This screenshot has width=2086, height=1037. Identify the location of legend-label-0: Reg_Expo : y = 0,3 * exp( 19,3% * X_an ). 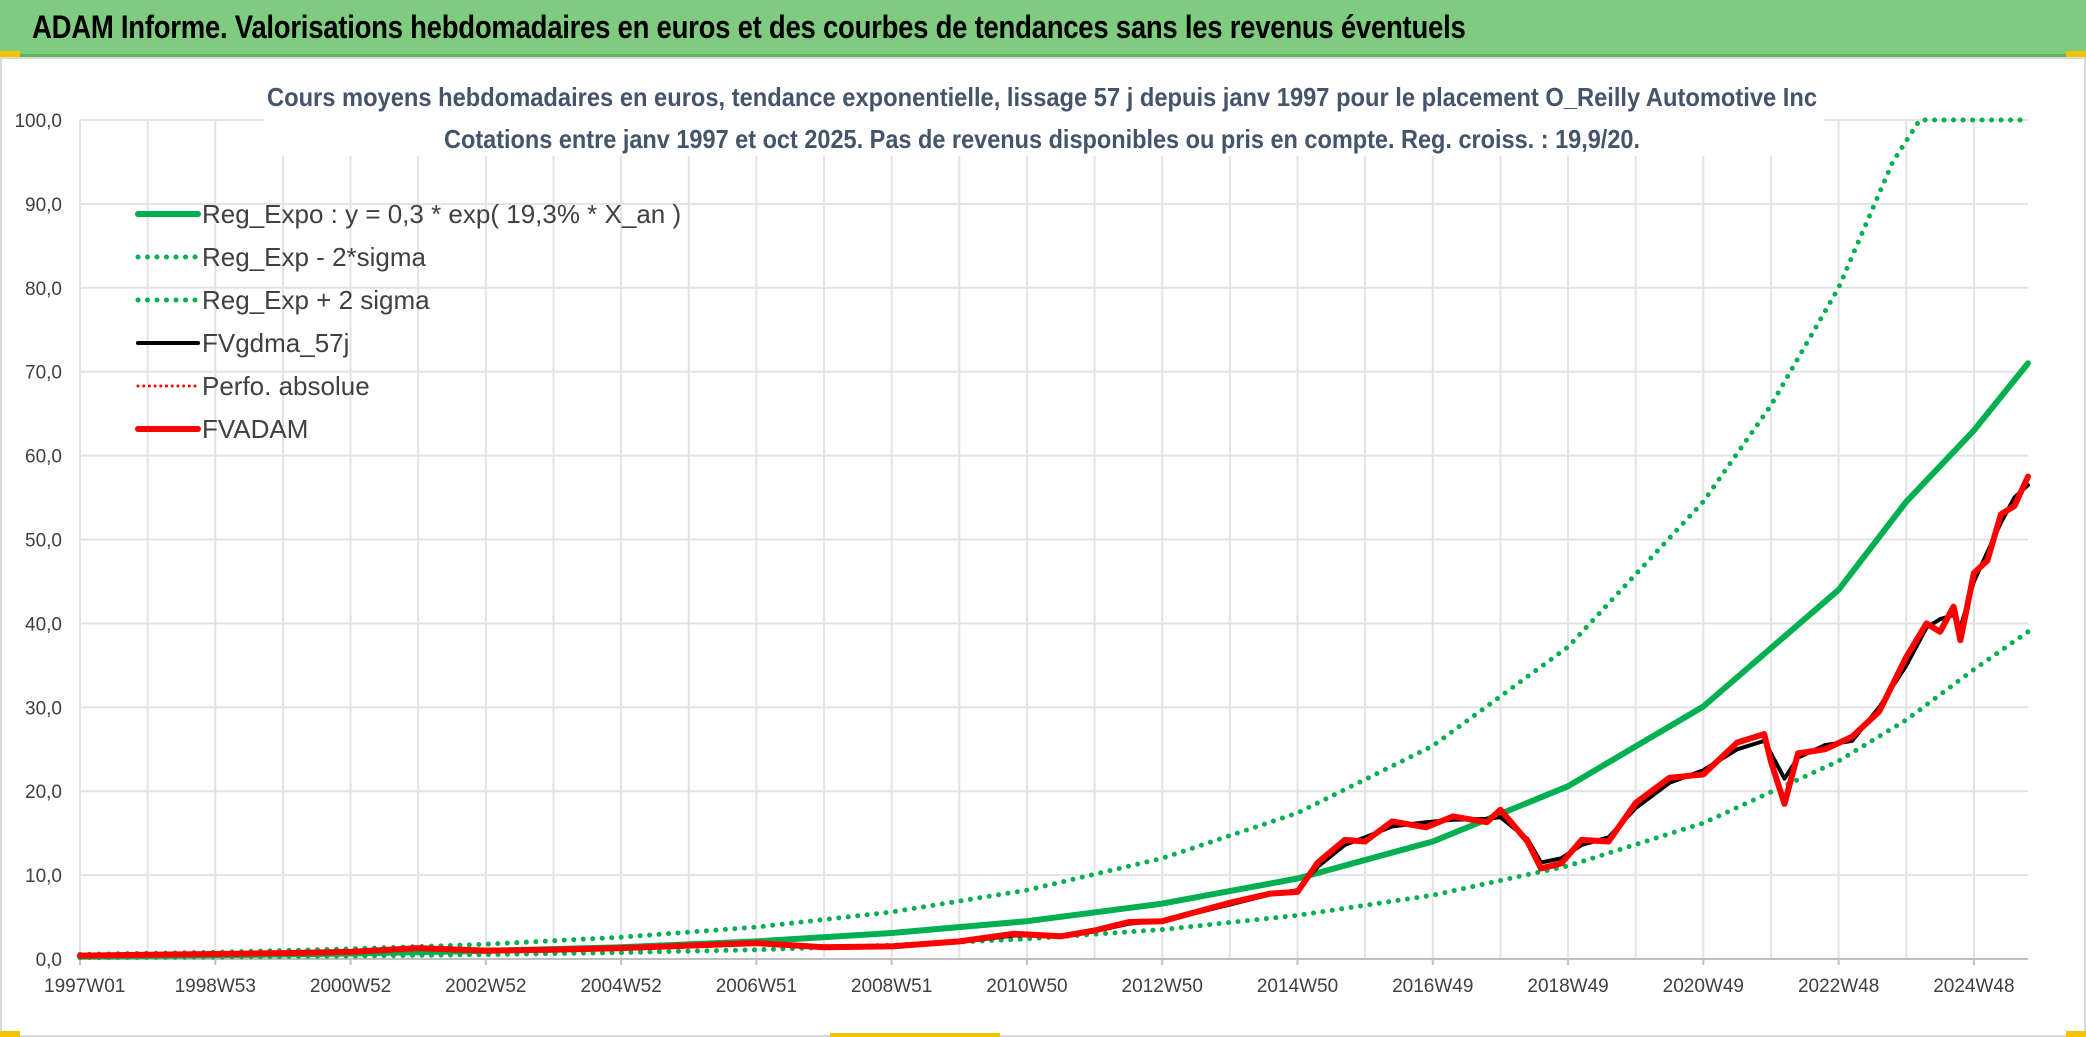
(441, 214).